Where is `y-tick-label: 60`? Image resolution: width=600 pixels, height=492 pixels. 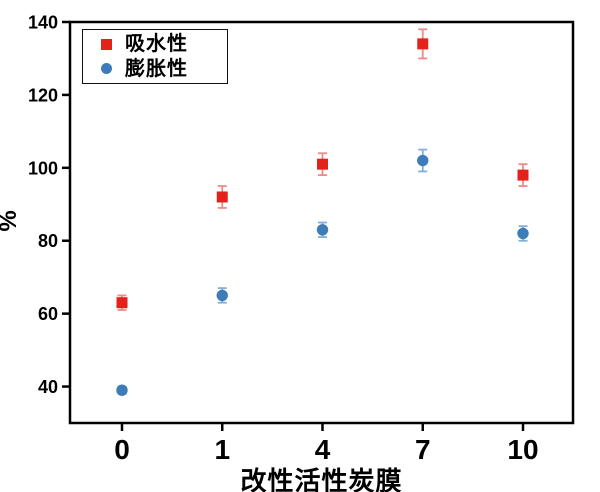 y-tick-label: 60 is located at coordinates (48, 314).